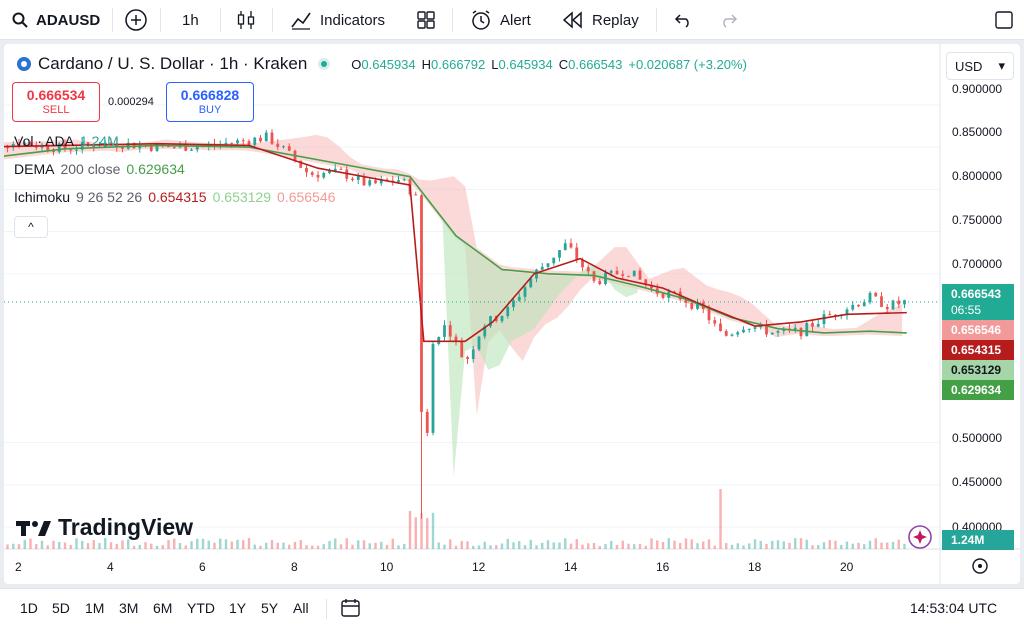  Describe the element at coordinates (190, 20) in the screenshot. I see `interval-button: 1h` at that location.